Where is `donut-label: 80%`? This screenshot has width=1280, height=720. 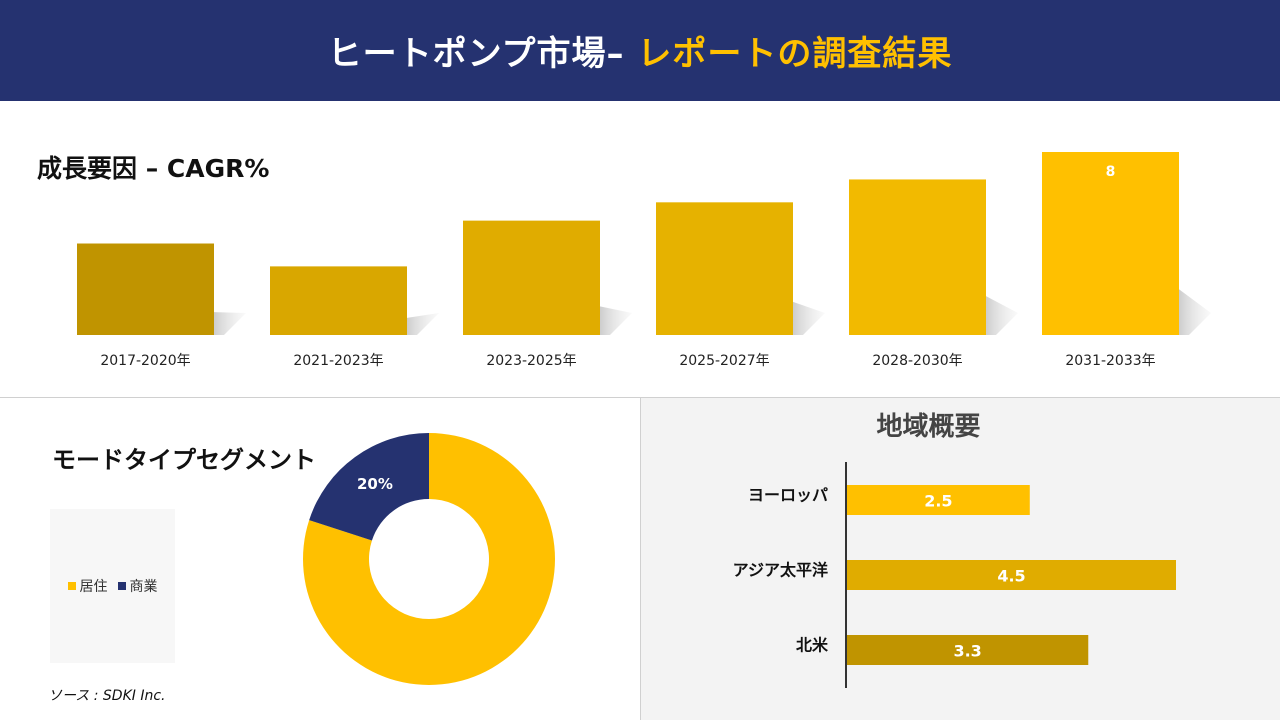 donut-label: 80% is located at coordinates (518, 689).